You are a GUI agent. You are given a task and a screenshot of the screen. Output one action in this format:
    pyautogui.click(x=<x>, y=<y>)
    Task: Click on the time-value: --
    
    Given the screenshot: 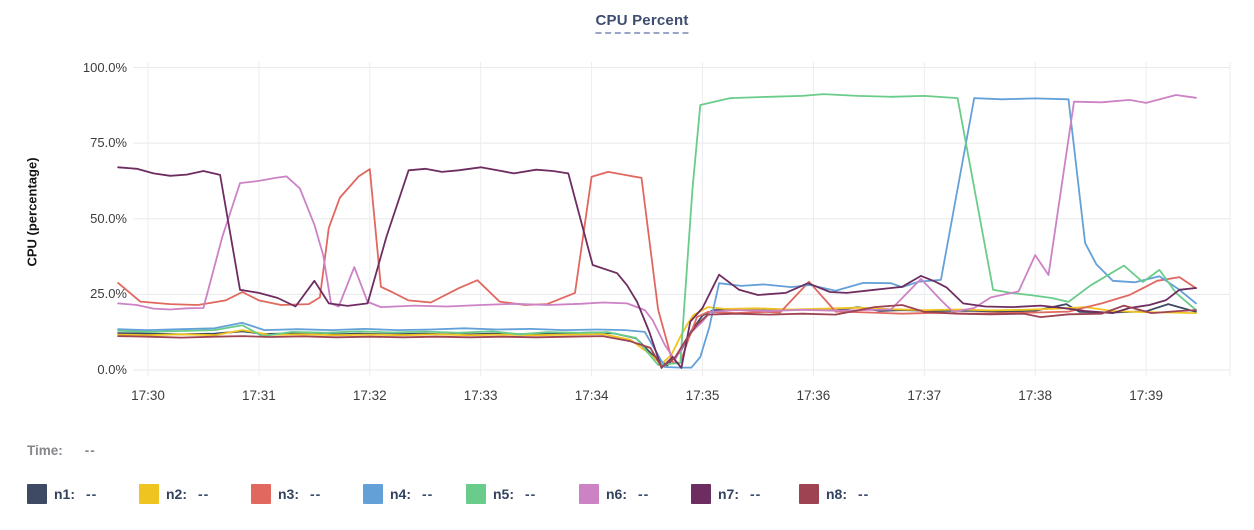 What is the action you would take?
    pyautogui.click(x=90, y=450)
    